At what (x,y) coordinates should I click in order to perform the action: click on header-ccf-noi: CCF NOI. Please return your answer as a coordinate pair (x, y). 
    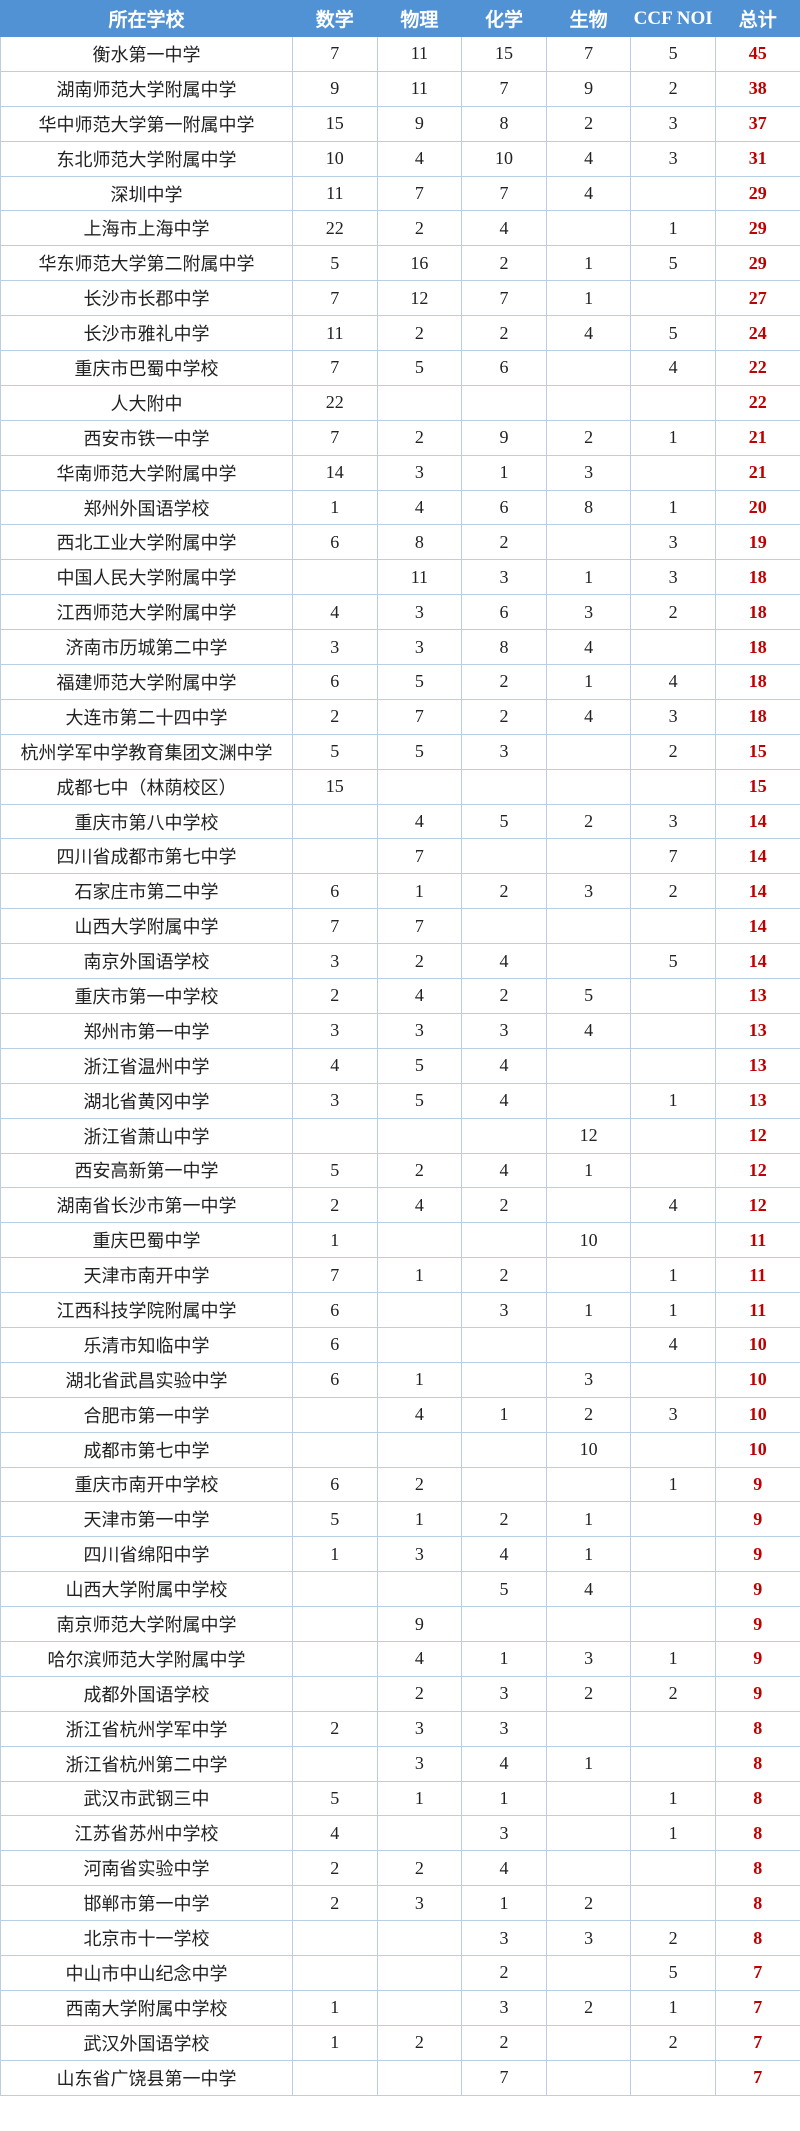
    Looking at the image, I should click on (673, 18).